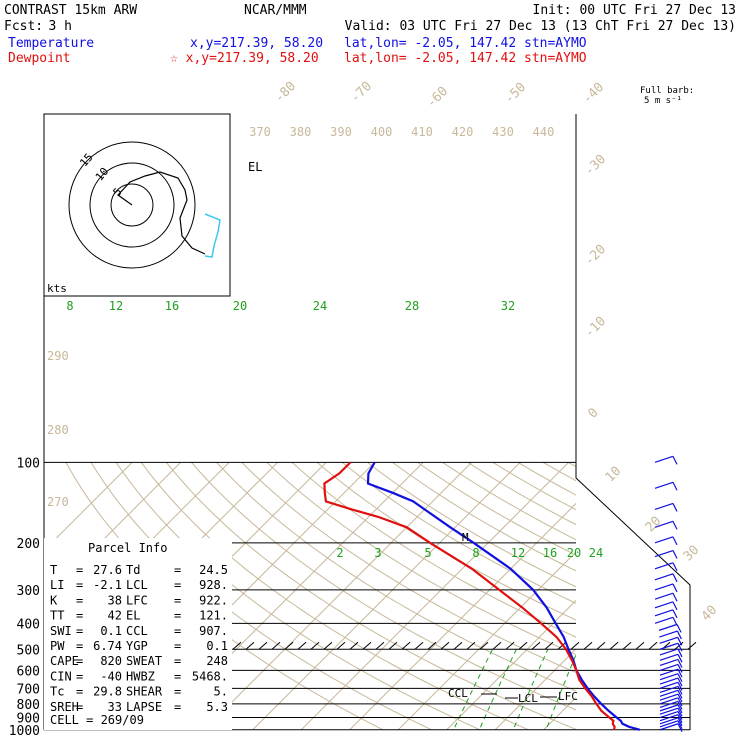 The height and width of the screenshot is (740, 740). What do you see at coordinates (339, 553) in the screenshot?
I see `mixing-ratio-label: 2` at bounding box center [339, 553].